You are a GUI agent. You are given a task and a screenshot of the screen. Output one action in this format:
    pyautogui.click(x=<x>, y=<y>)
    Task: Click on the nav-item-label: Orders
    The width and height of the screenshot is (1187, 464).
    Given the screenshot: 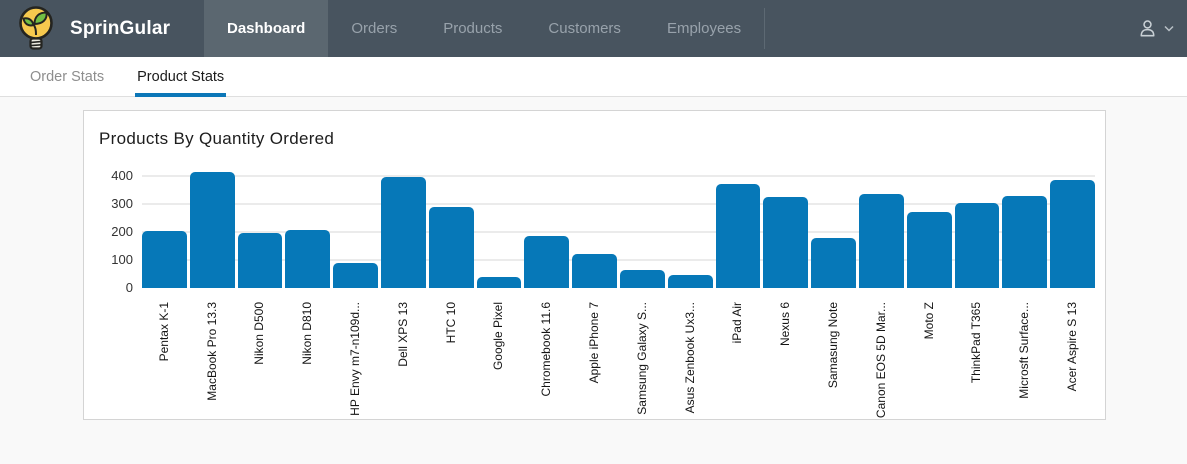 What is the action you would take?
    pyautogui.click(x=374, y=28)
    